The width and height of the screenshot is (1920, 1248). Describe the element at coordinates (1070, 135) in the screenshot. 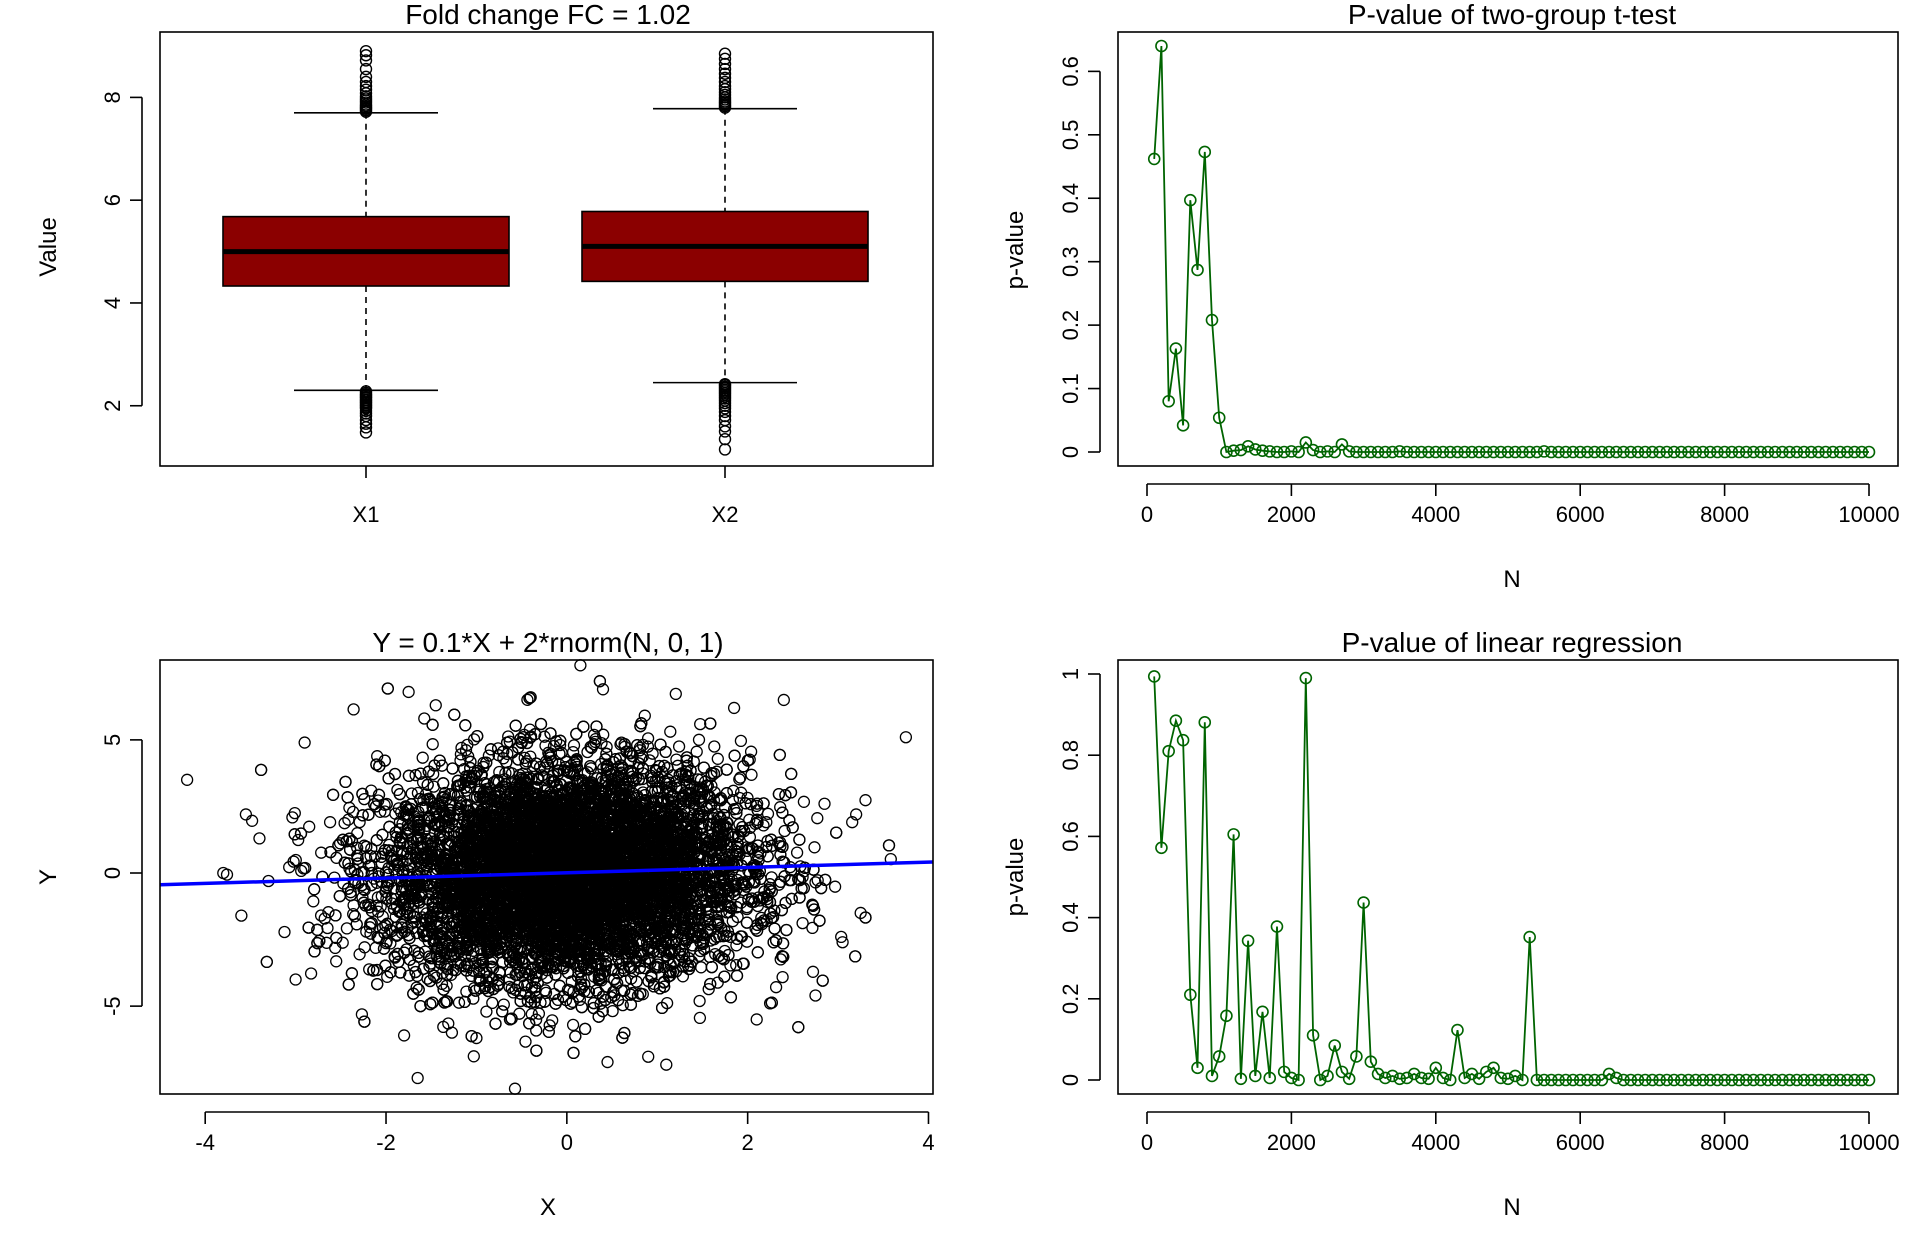

I see `y-tick-label: 0.5` at that location.